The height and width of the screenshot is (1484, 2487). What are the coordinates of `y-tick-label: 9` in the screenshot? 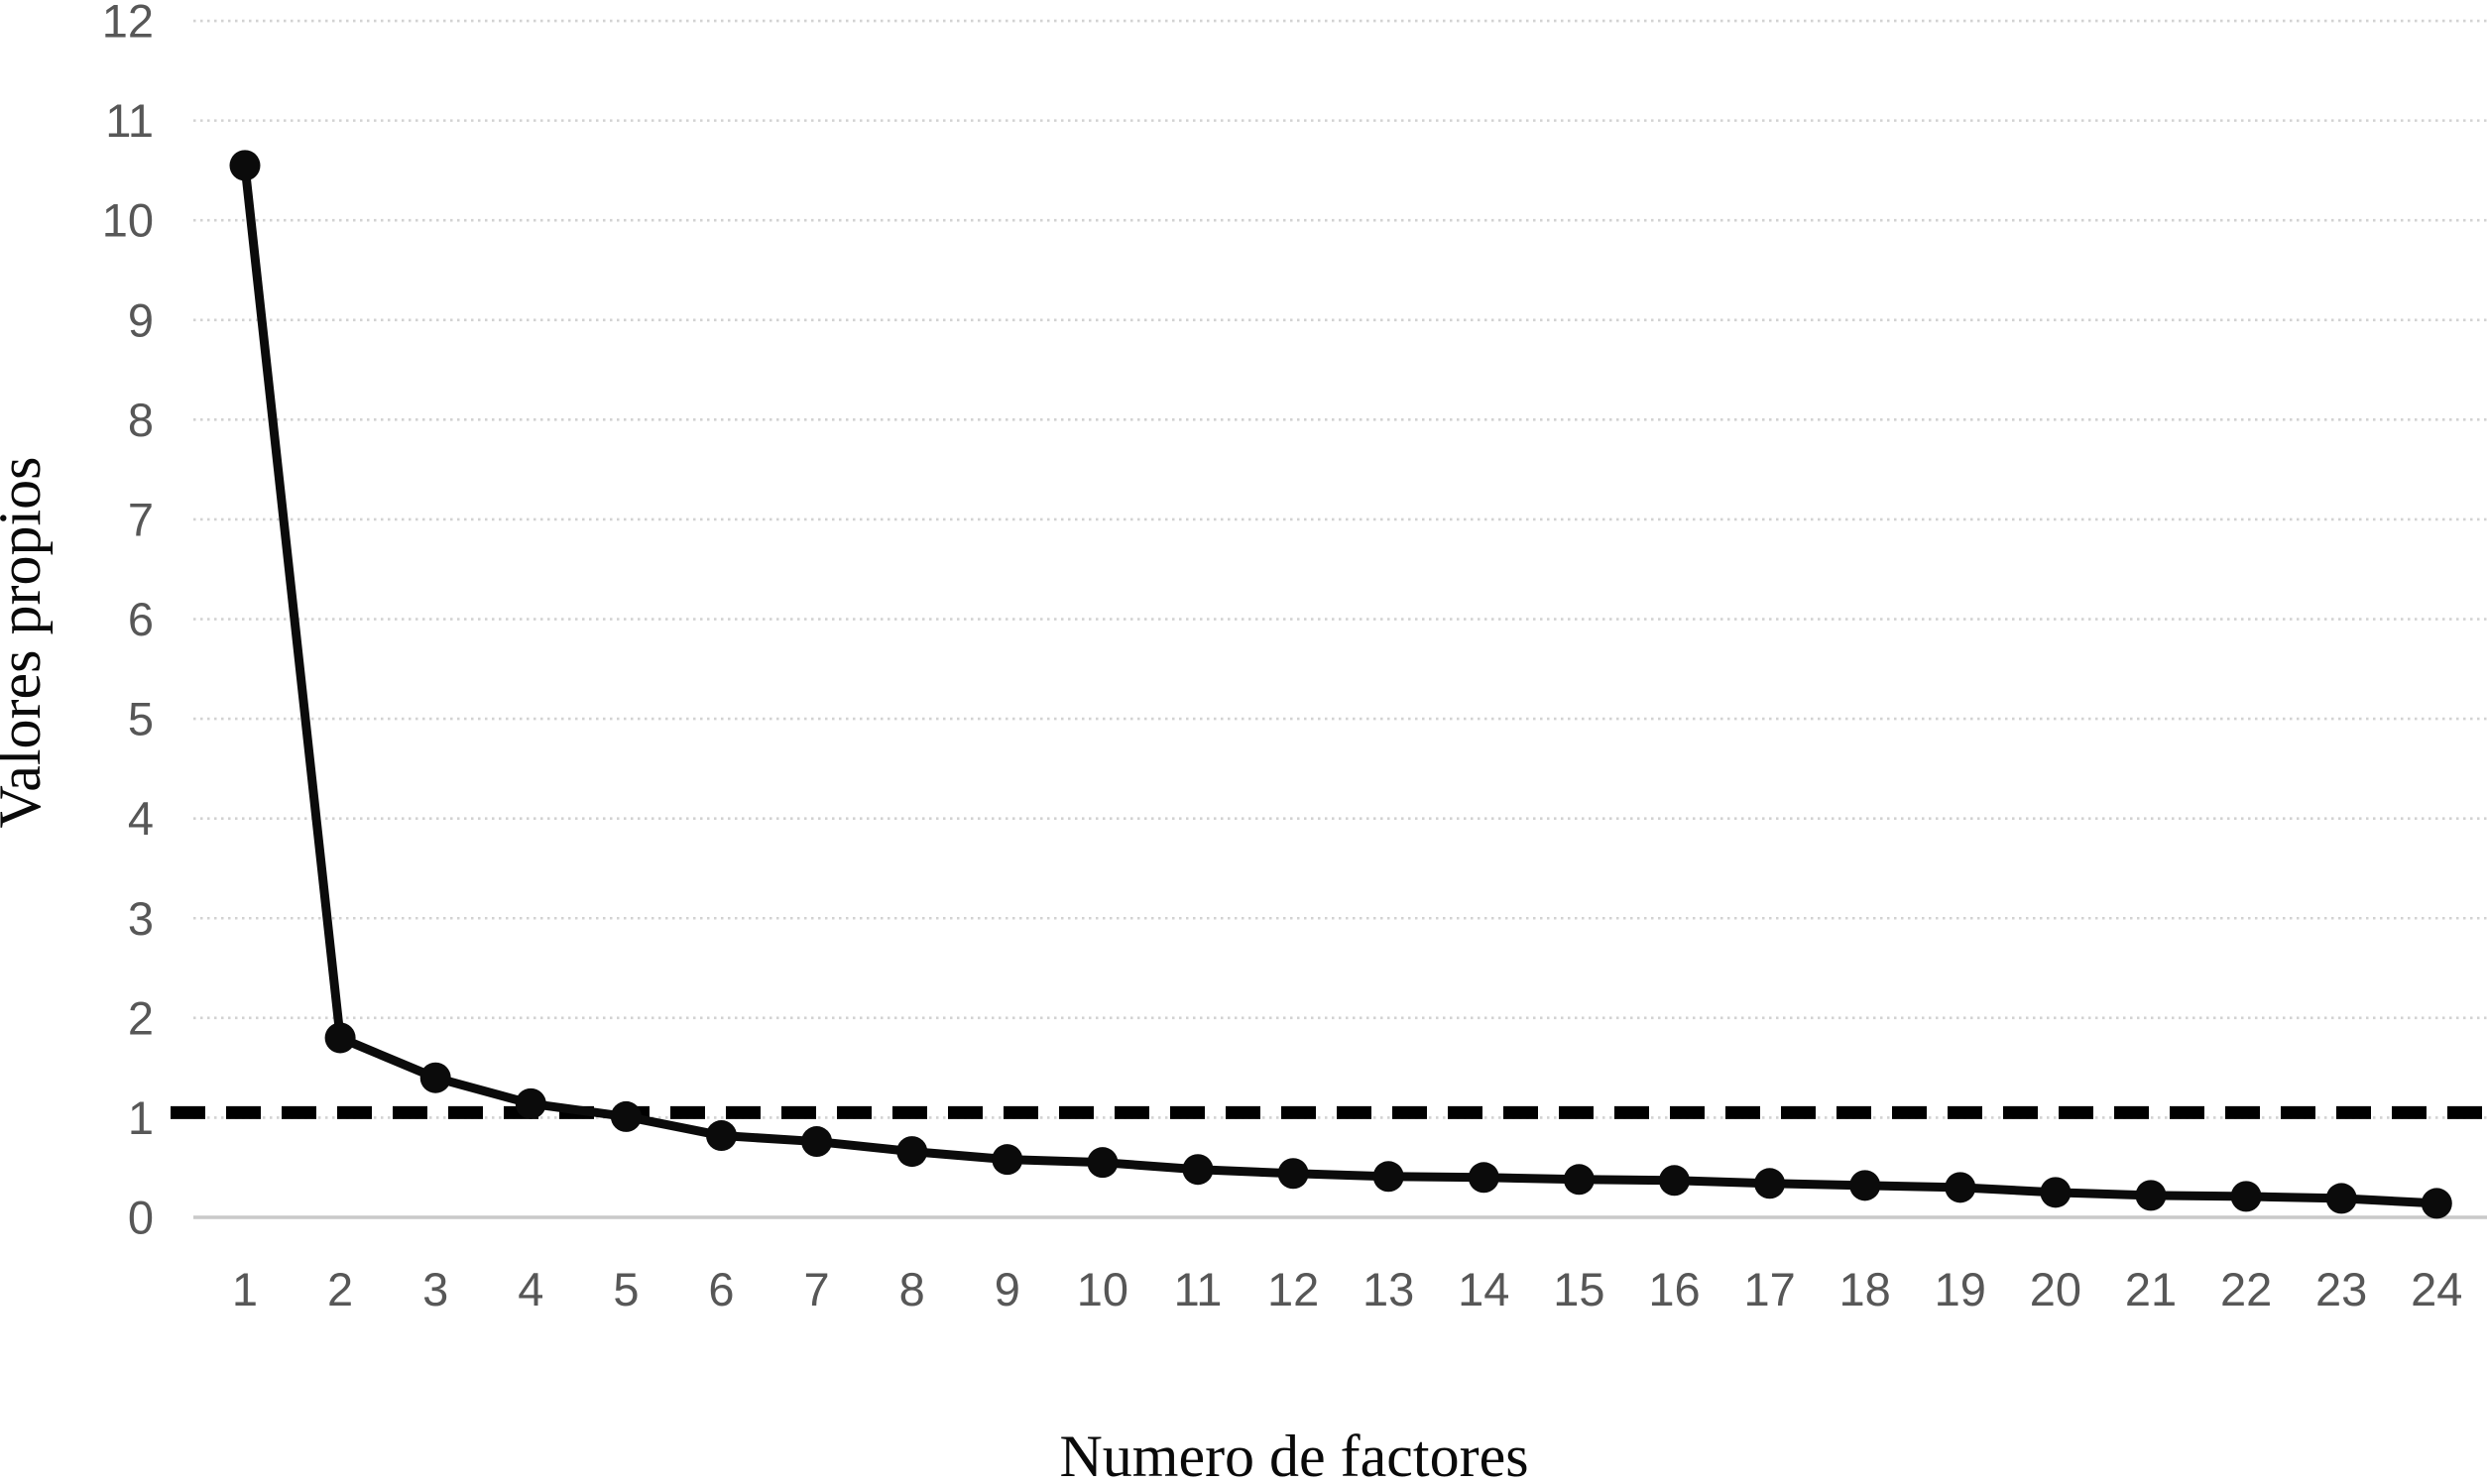 It's located at (141, 319).